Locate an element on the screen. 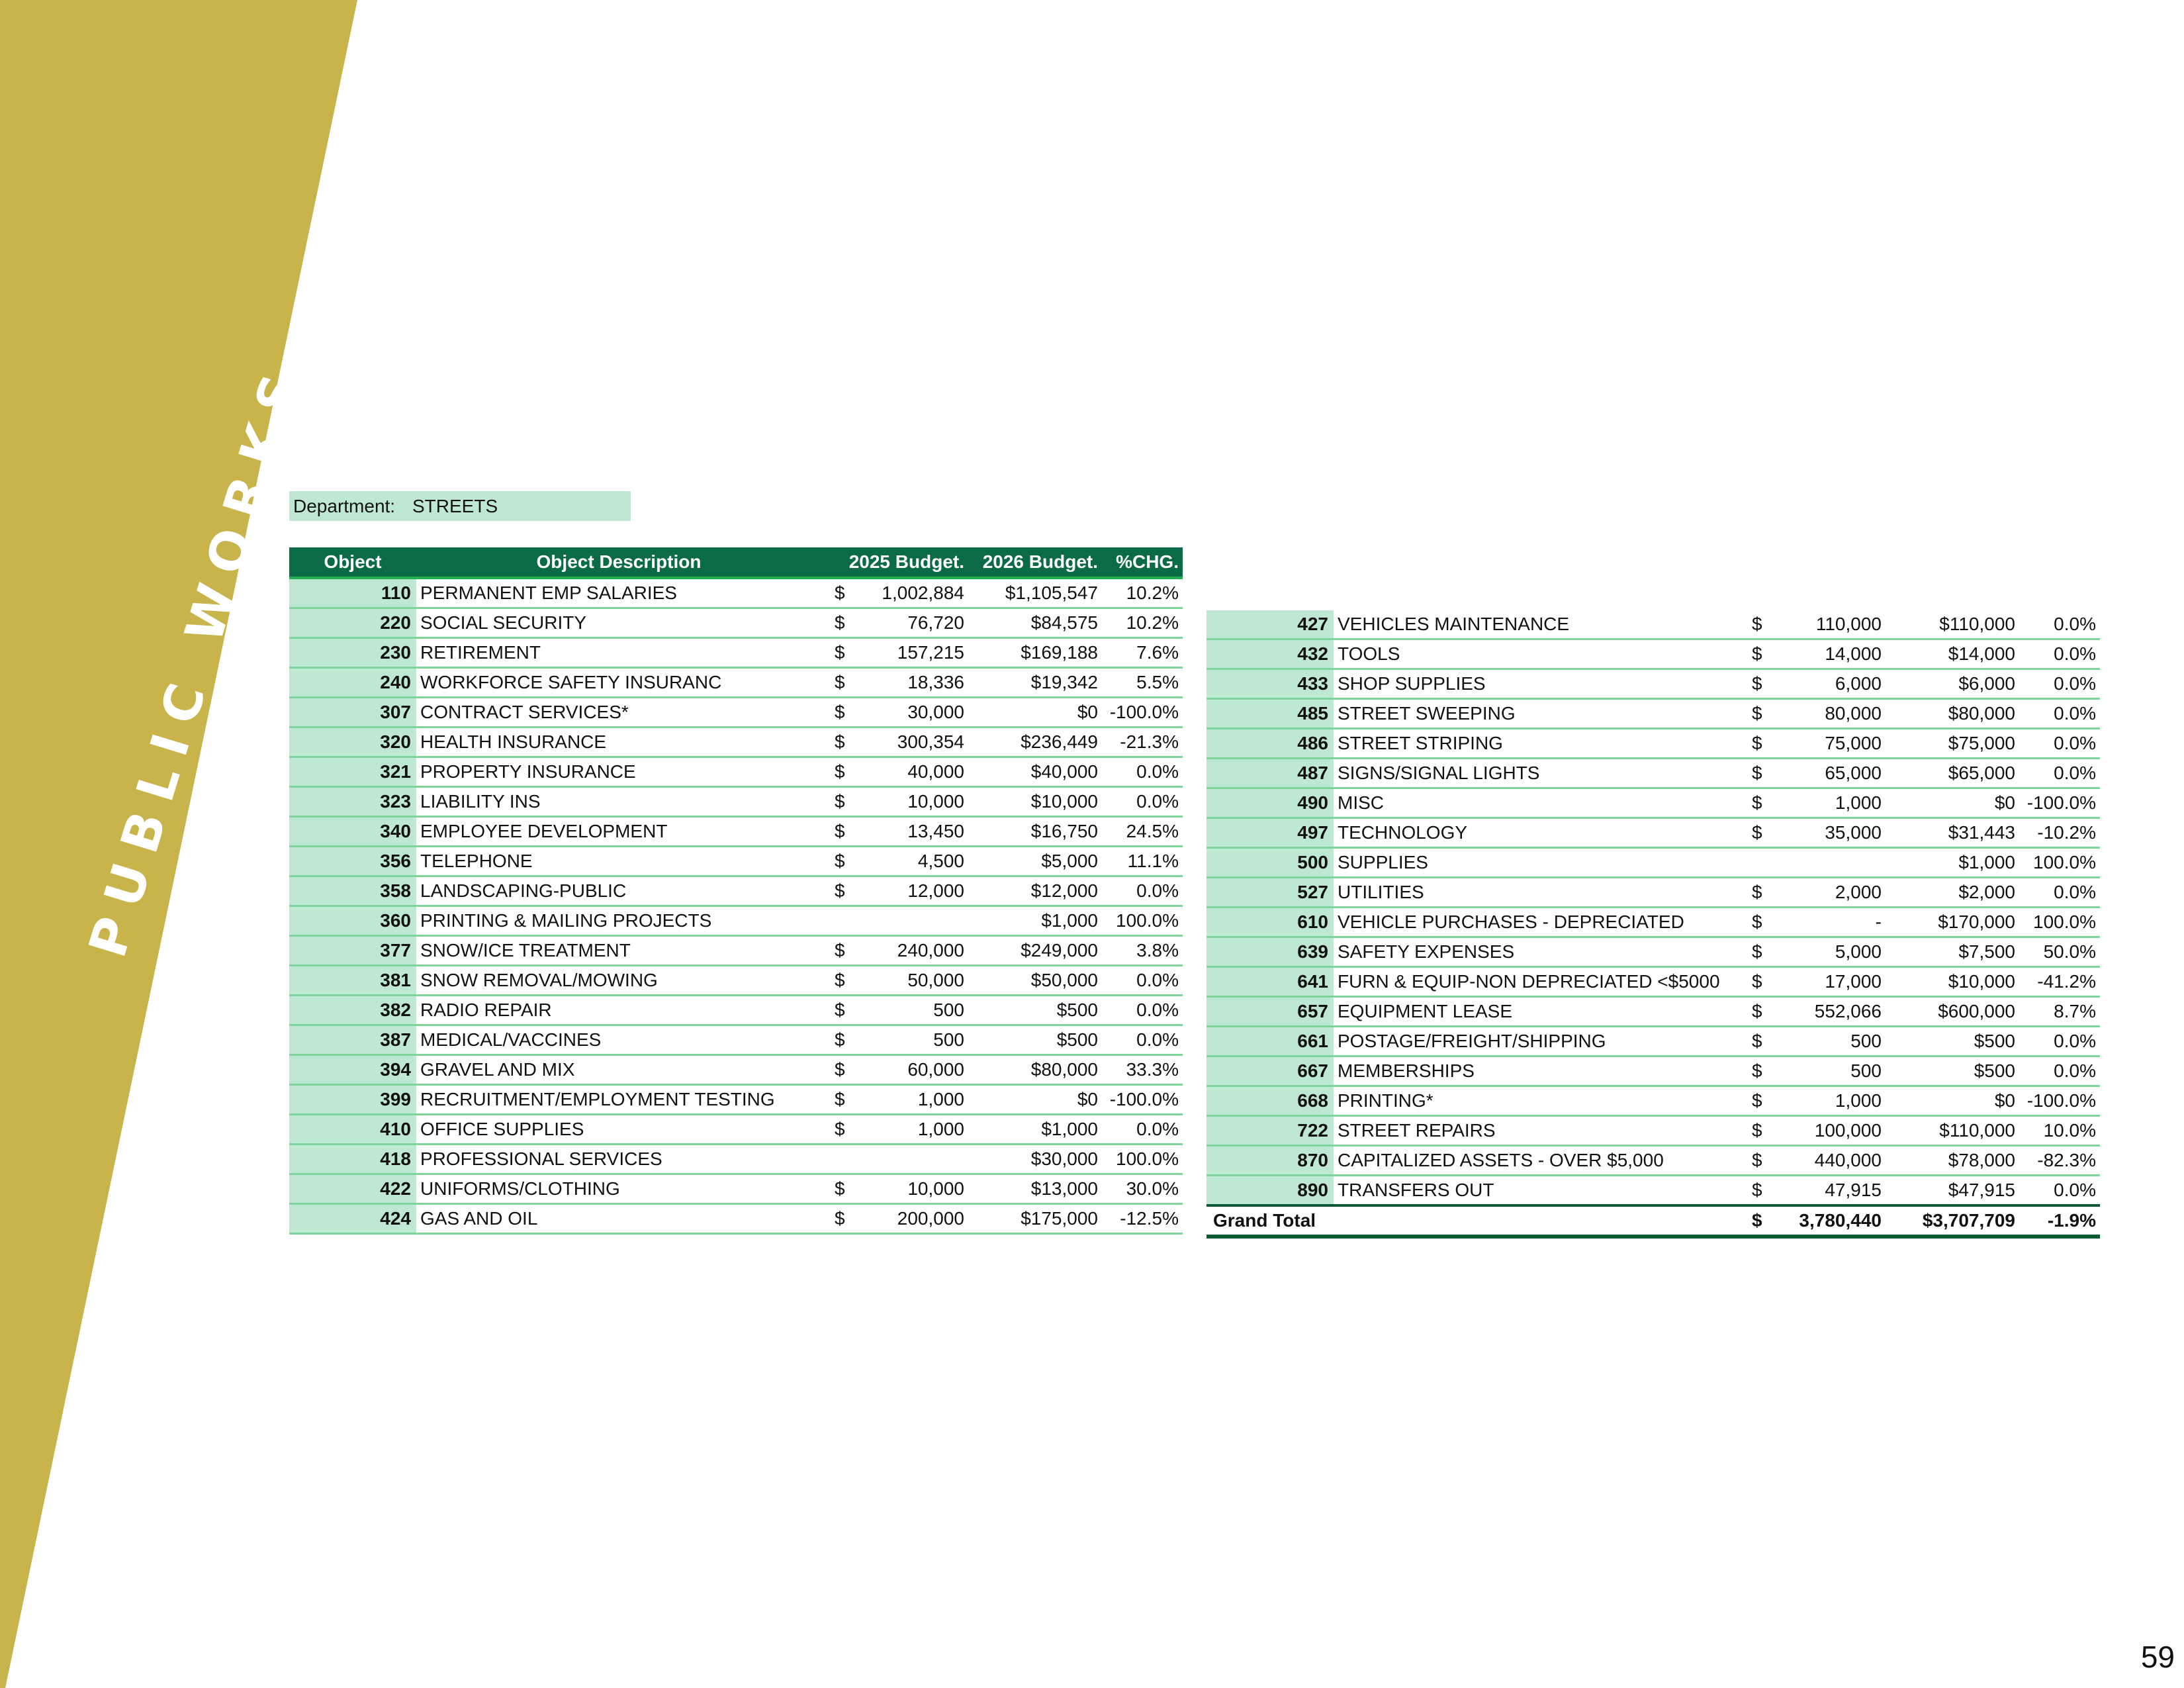 Image resolution: width=2184 pixels, height=1688 pixels. table-row: 890 TRANSFERS OUT $47,915 $47,915 0.0% is located at coordinates (1653, 1191).